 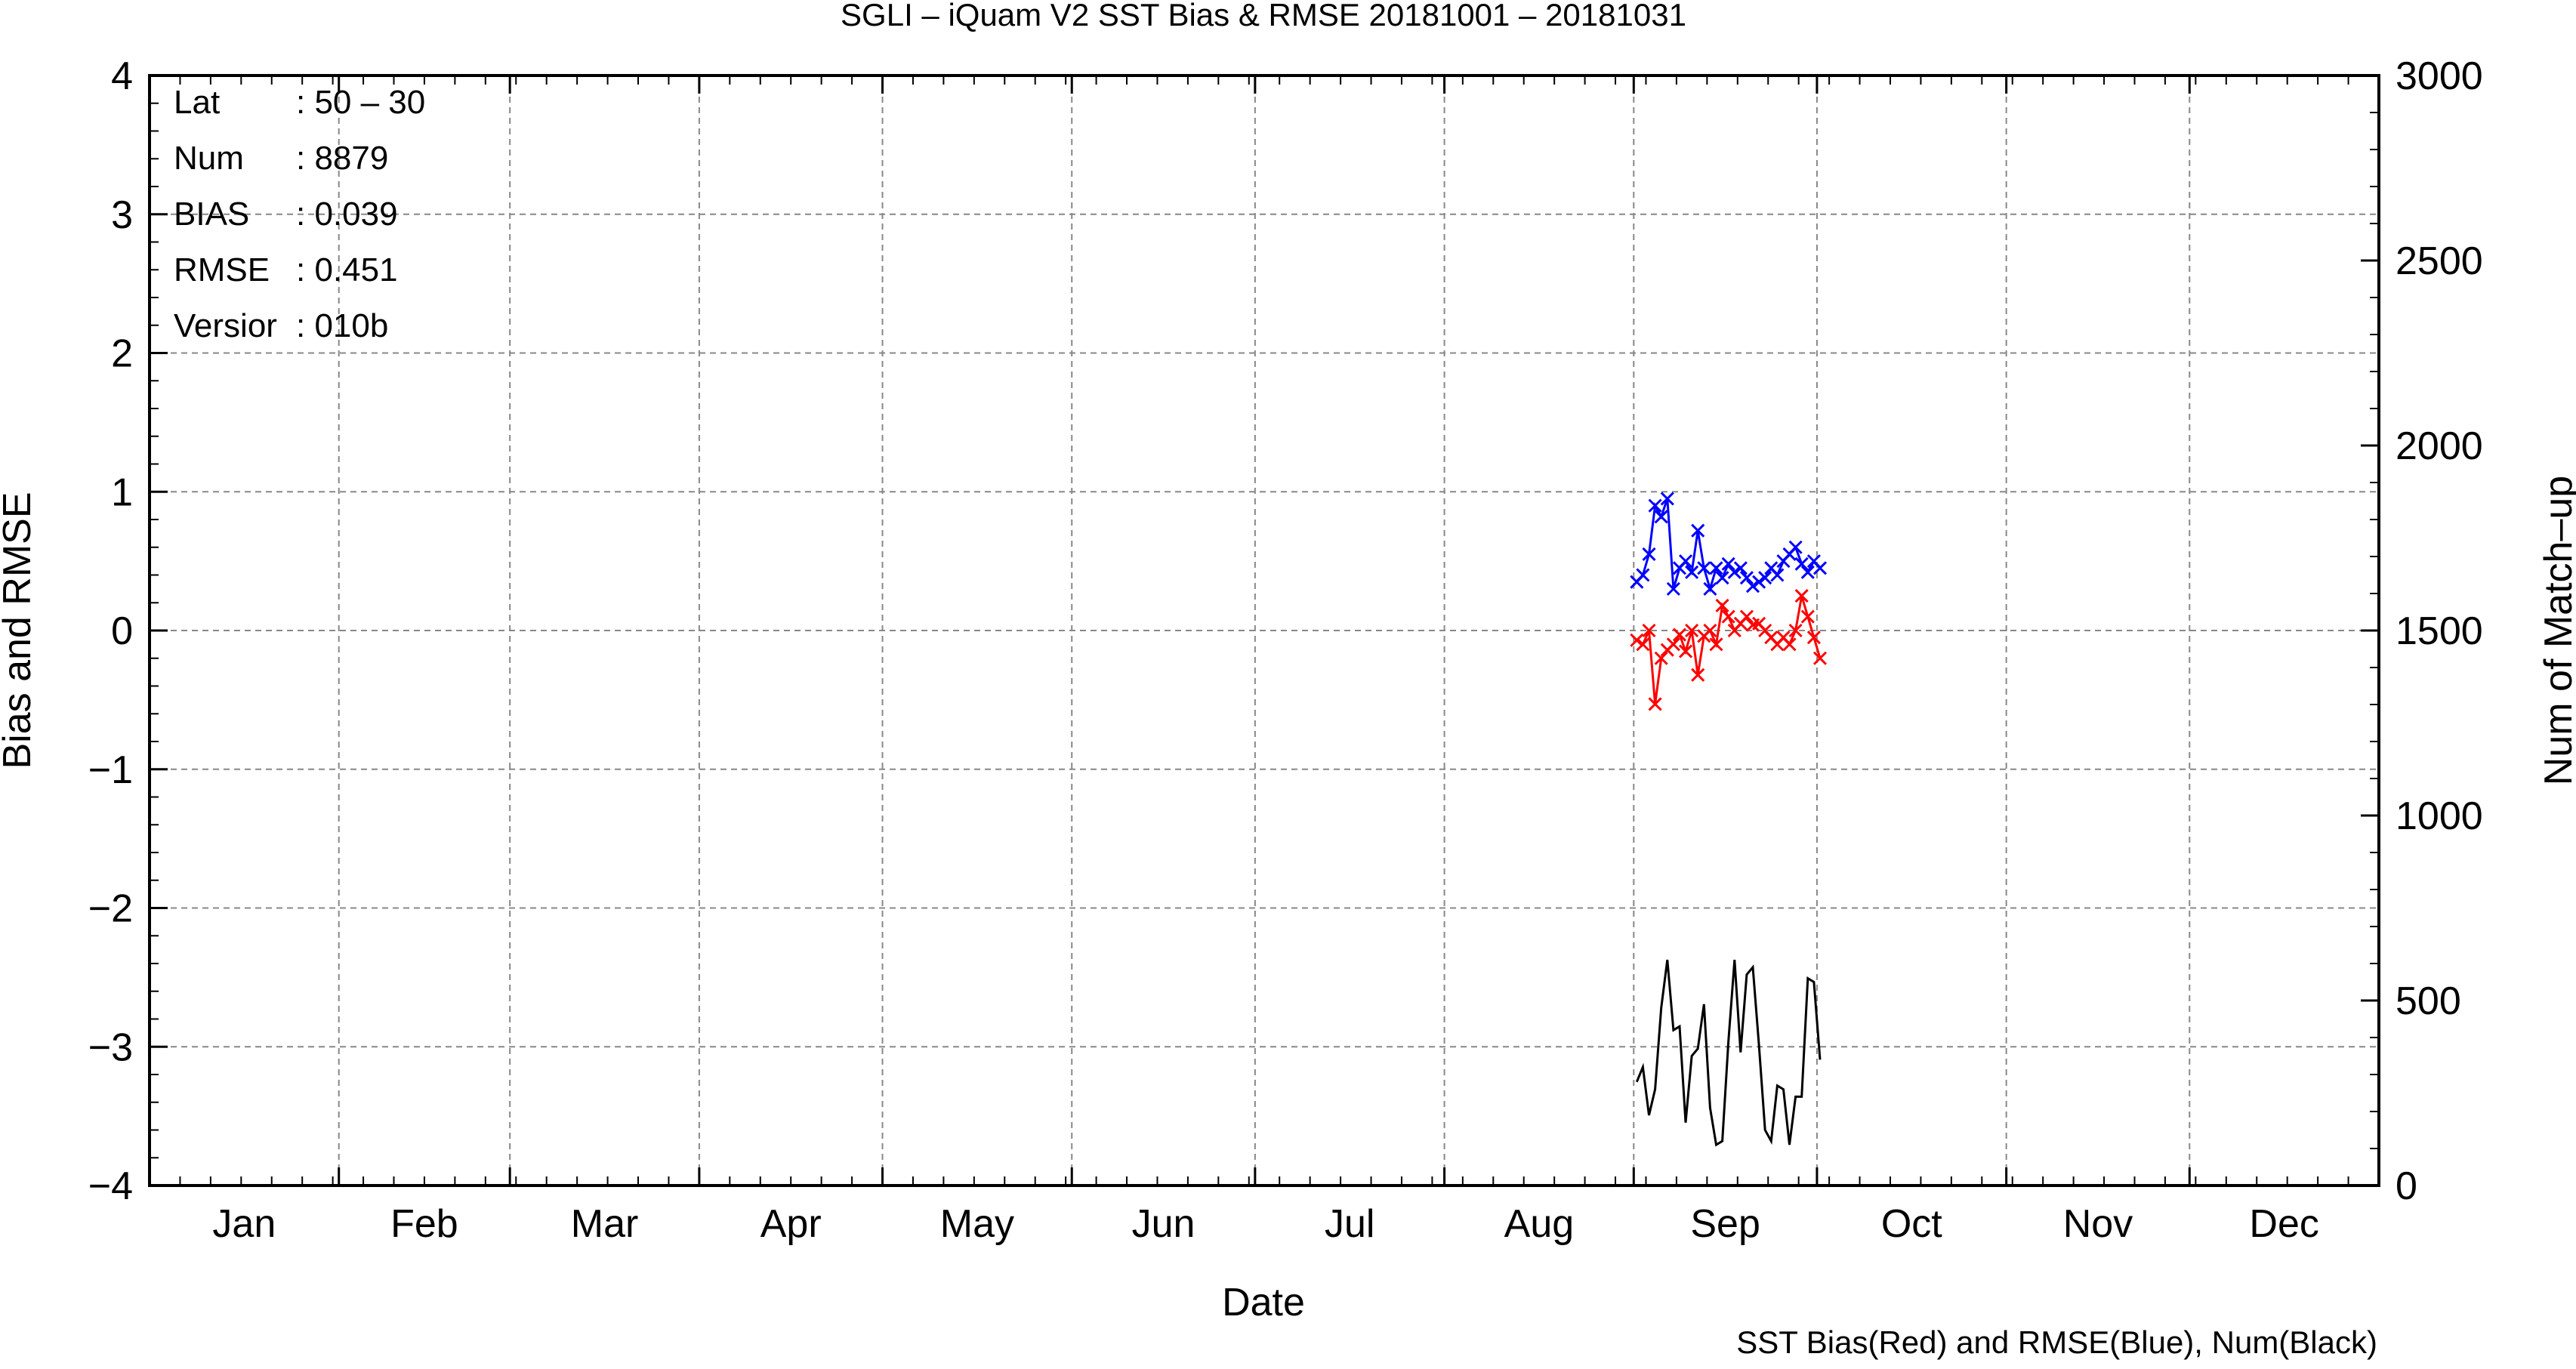 What do you see at coordinates (110, 770) in the screenshot?
I see `left-tick-label: −1` at bounding box center [110, 770].